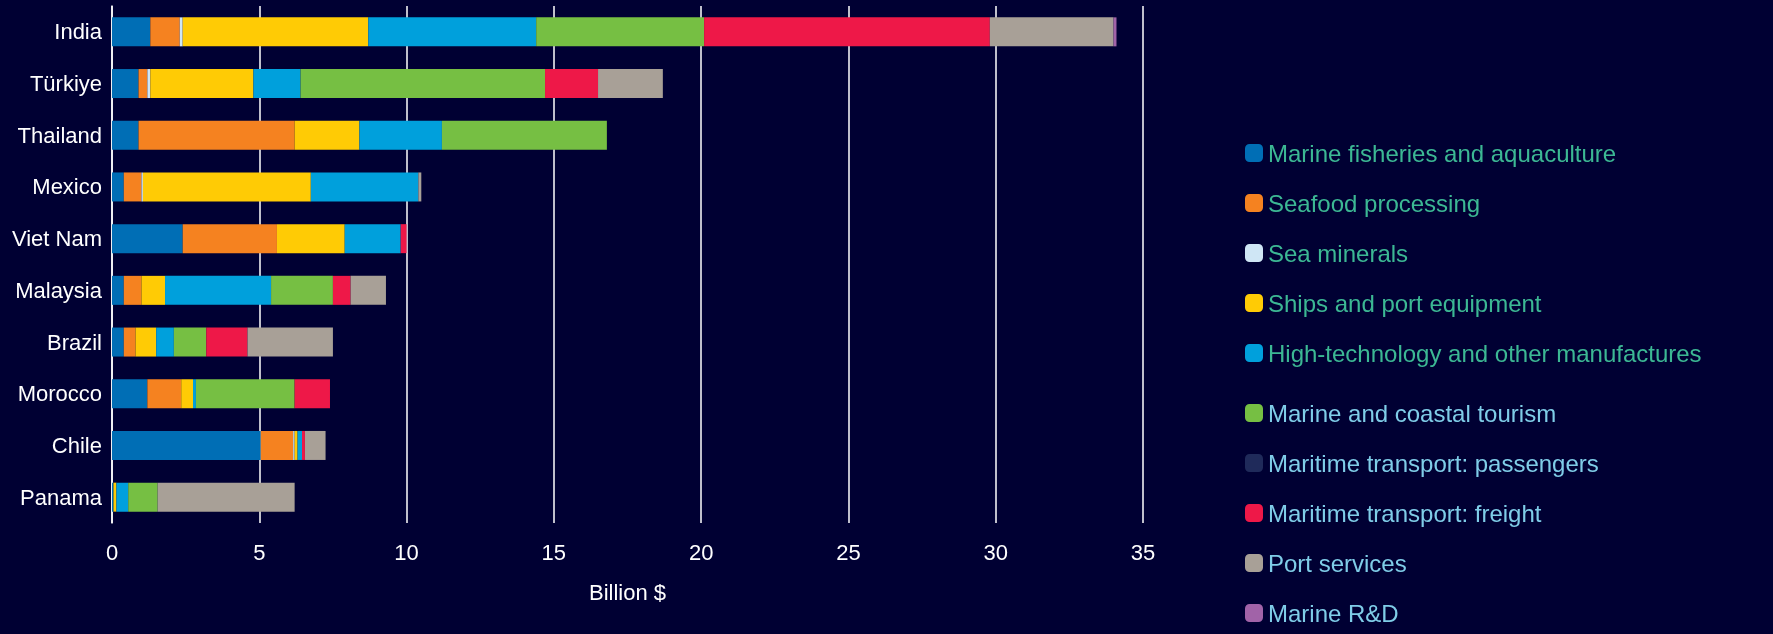  Describe the element at coordinates (76, 445) in the screenshot. I see `y-tick-label: Chile` at that location.